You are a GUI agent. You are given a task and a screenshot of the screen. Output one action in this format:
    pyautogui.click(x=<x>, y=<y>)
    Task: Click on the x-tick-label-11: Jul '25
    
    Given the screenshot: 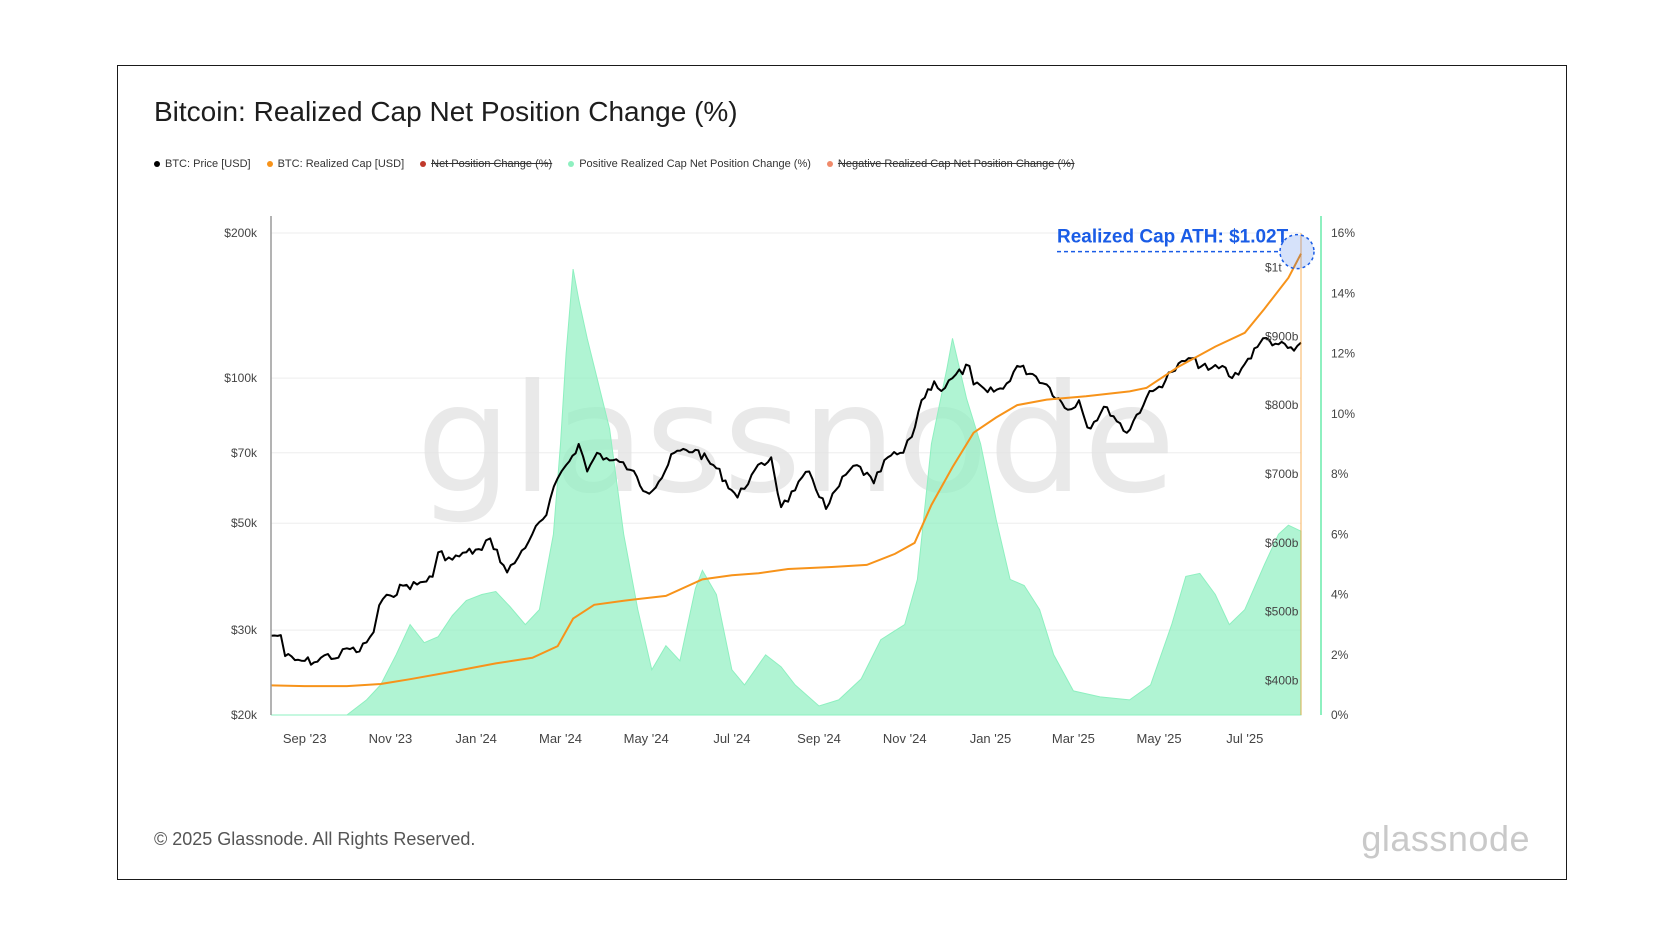 What is the action you would take?
    pyautogui.click(x=1244, y=738)
    